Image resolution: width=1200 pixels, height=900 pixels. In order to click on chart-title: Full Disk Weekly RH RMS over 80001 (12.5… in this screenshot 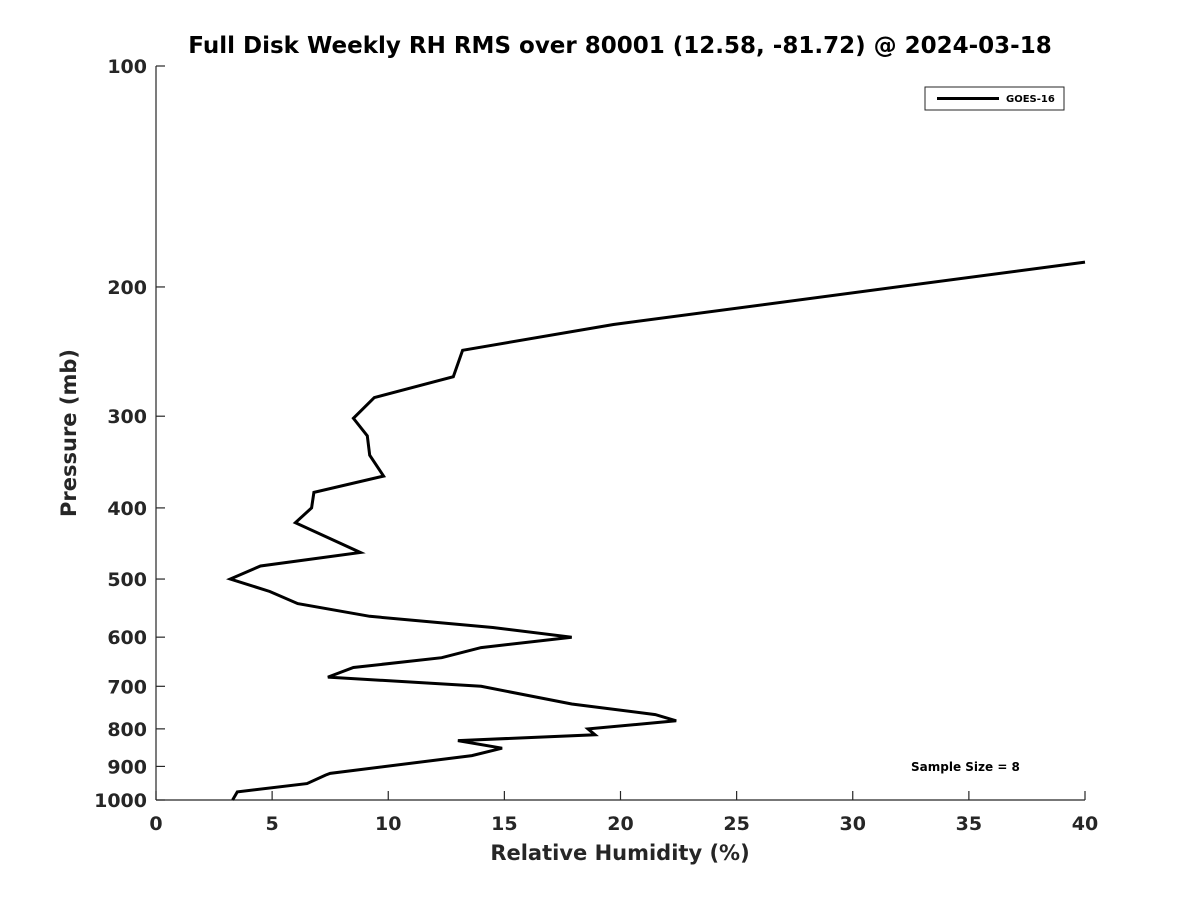, I will do `click(619, 46)`.